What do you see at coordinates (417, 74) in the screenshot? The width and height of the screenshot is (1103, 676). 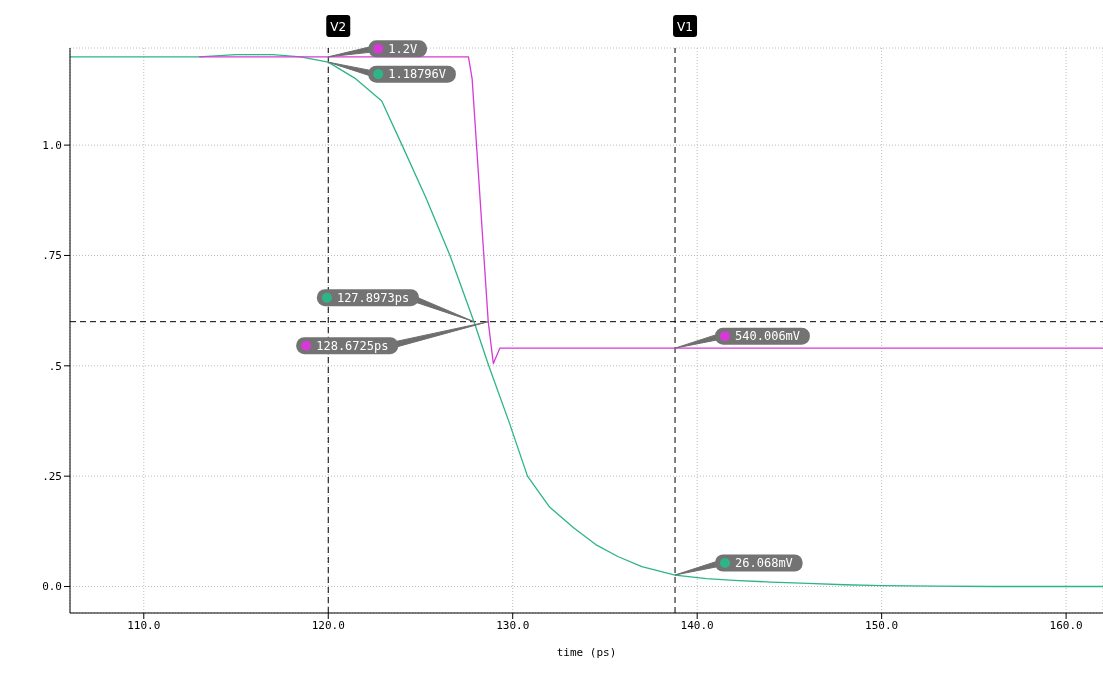 I see `annotation: 1.18796V` at bounding box center [417, 74].